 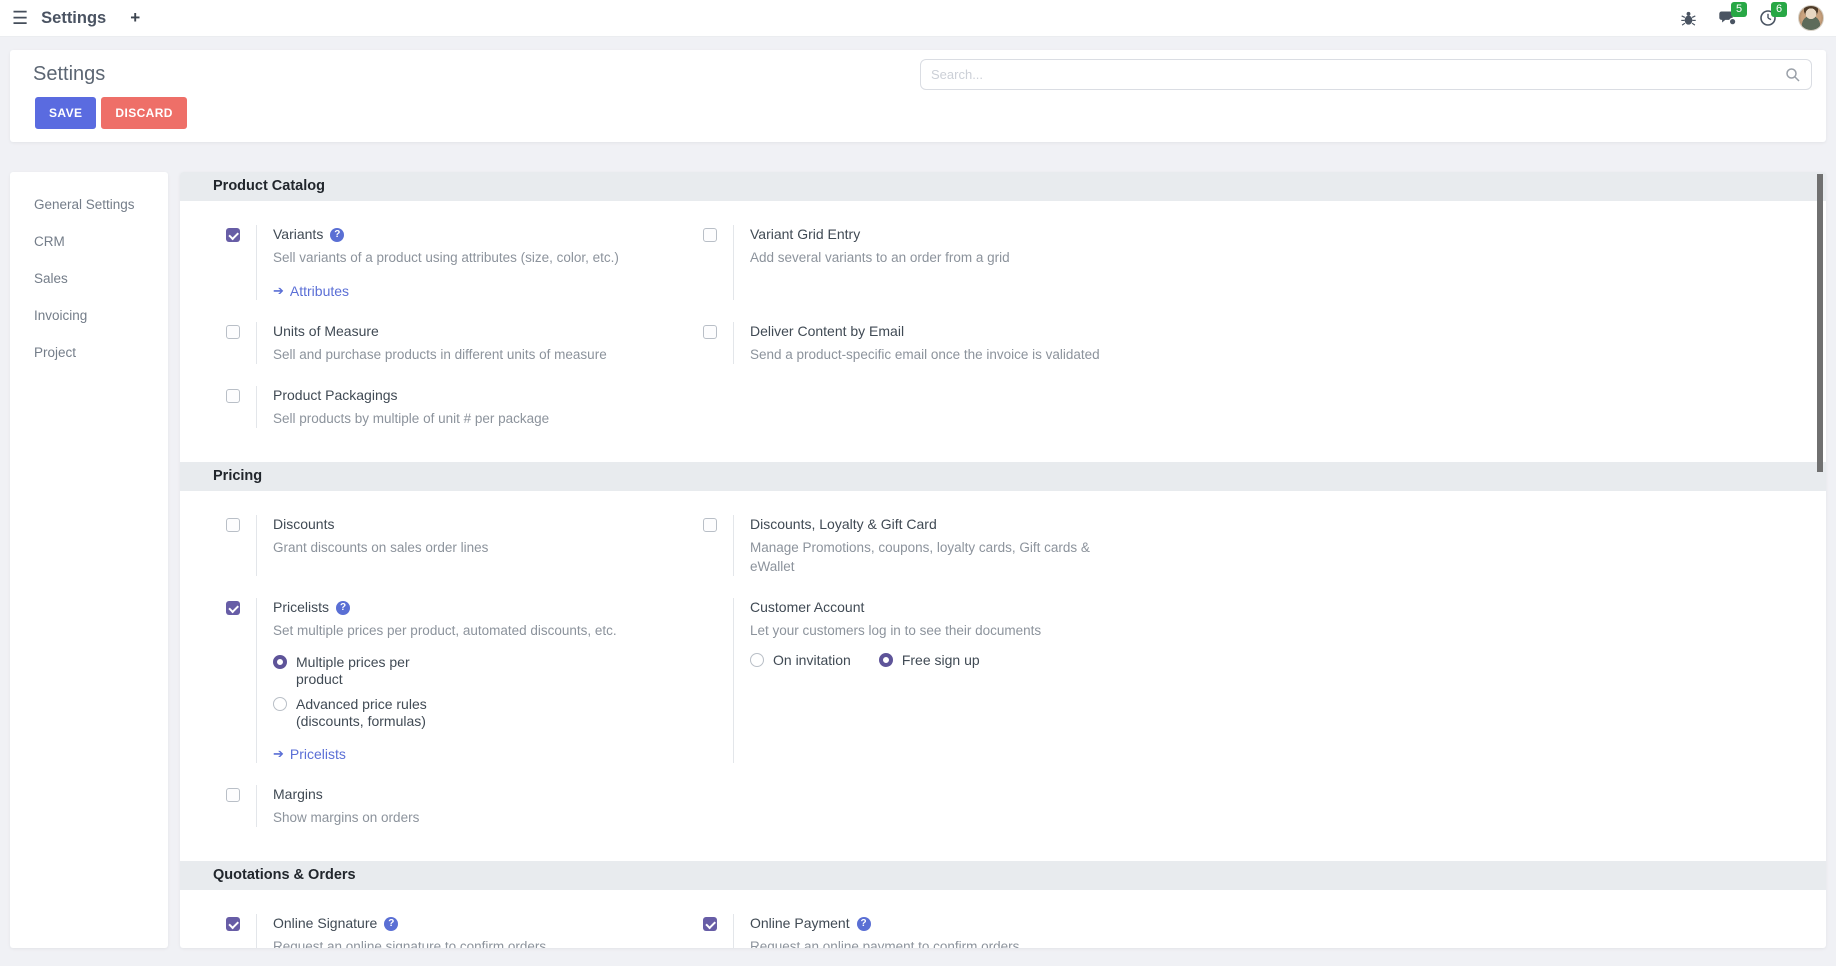 I want to click on messages-count-badge: 5, so click(x=1739, y=9).